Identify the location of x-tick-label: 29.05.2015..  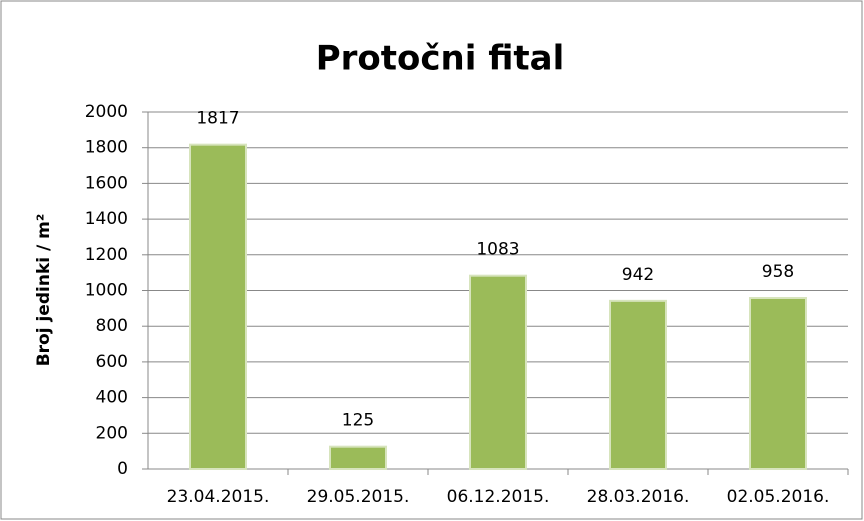
(358, 497).